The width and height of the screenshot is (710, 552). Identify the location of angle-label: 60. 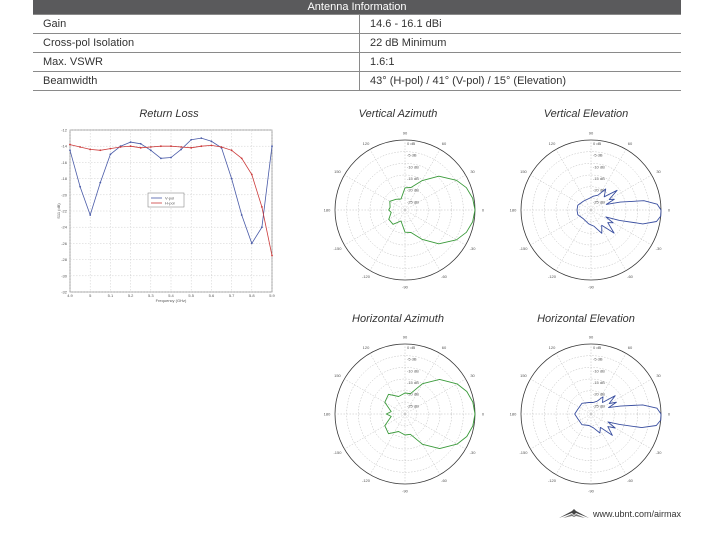
(444, 347).